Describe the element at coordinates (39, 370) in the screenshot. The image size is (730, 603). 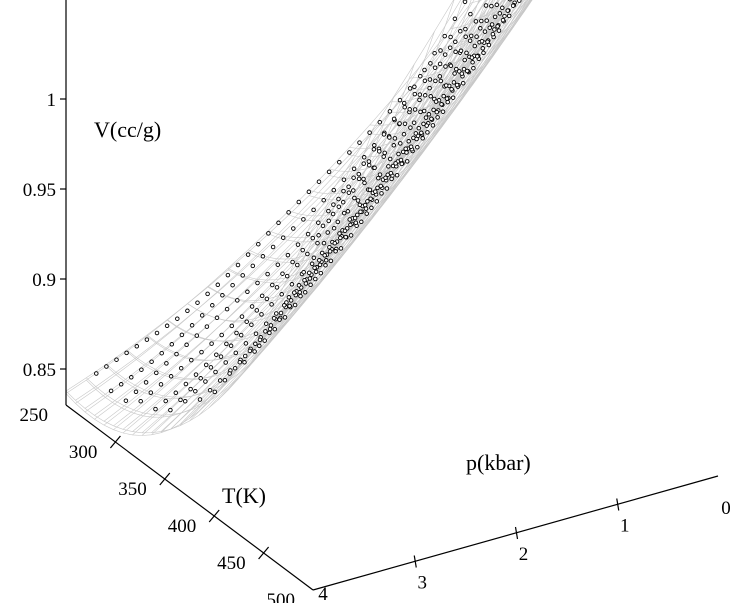
I see `z-tick-label: 0.85` at that location.